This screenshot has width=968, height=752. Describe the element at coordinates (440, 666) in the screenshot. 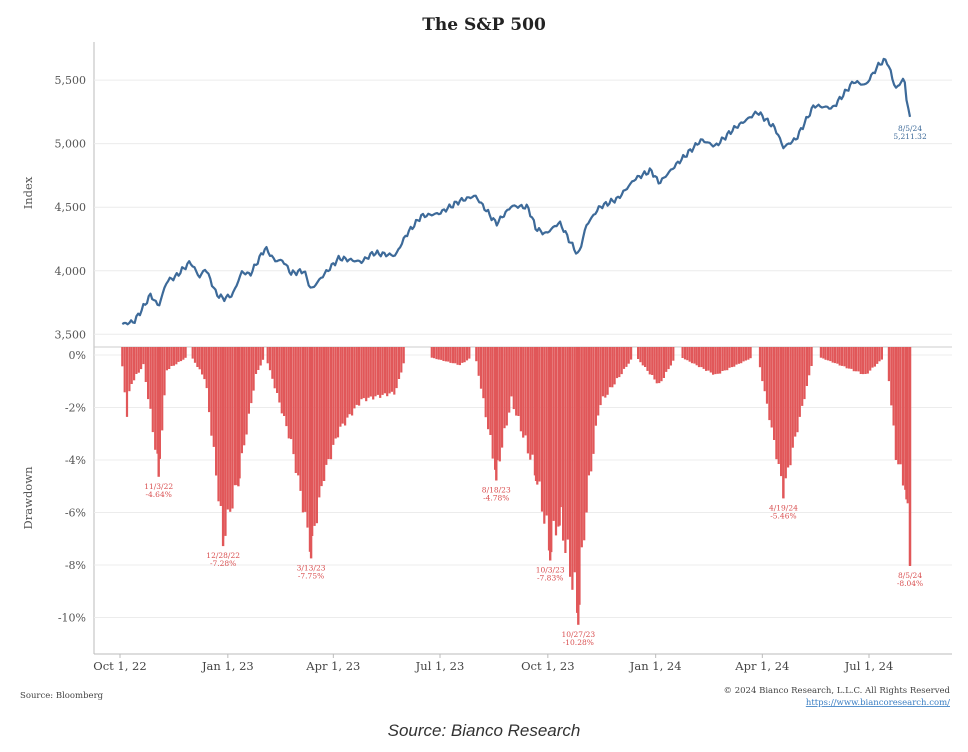

I see `x-tick-label: Jul 1, 23` at that location.